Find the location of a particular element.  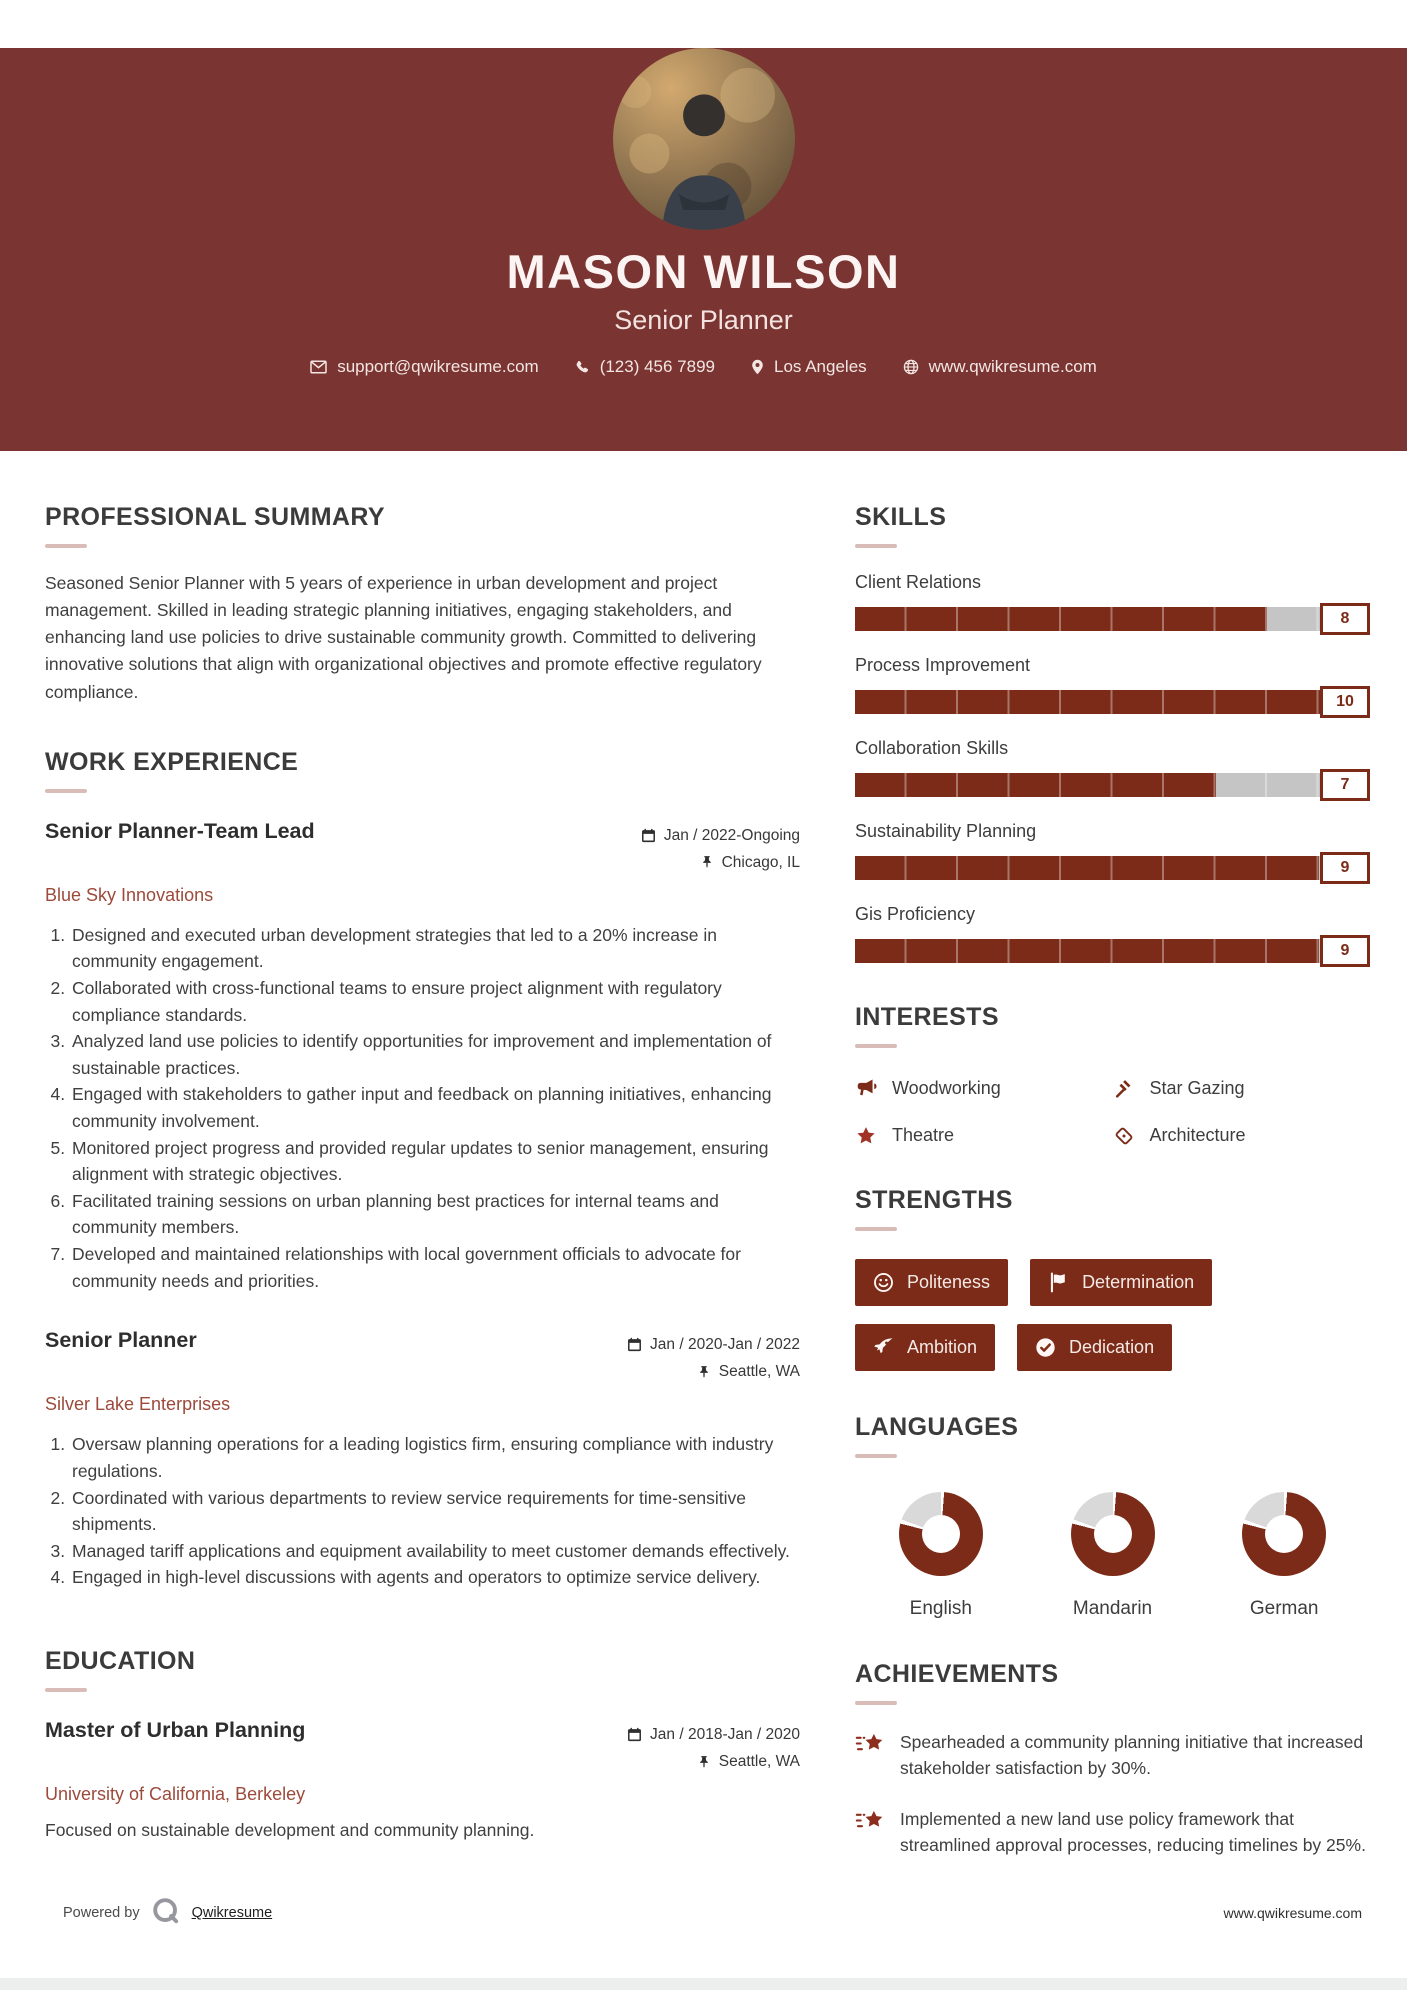

person-name: MASON WILSON is located at coordinates (703, 271).